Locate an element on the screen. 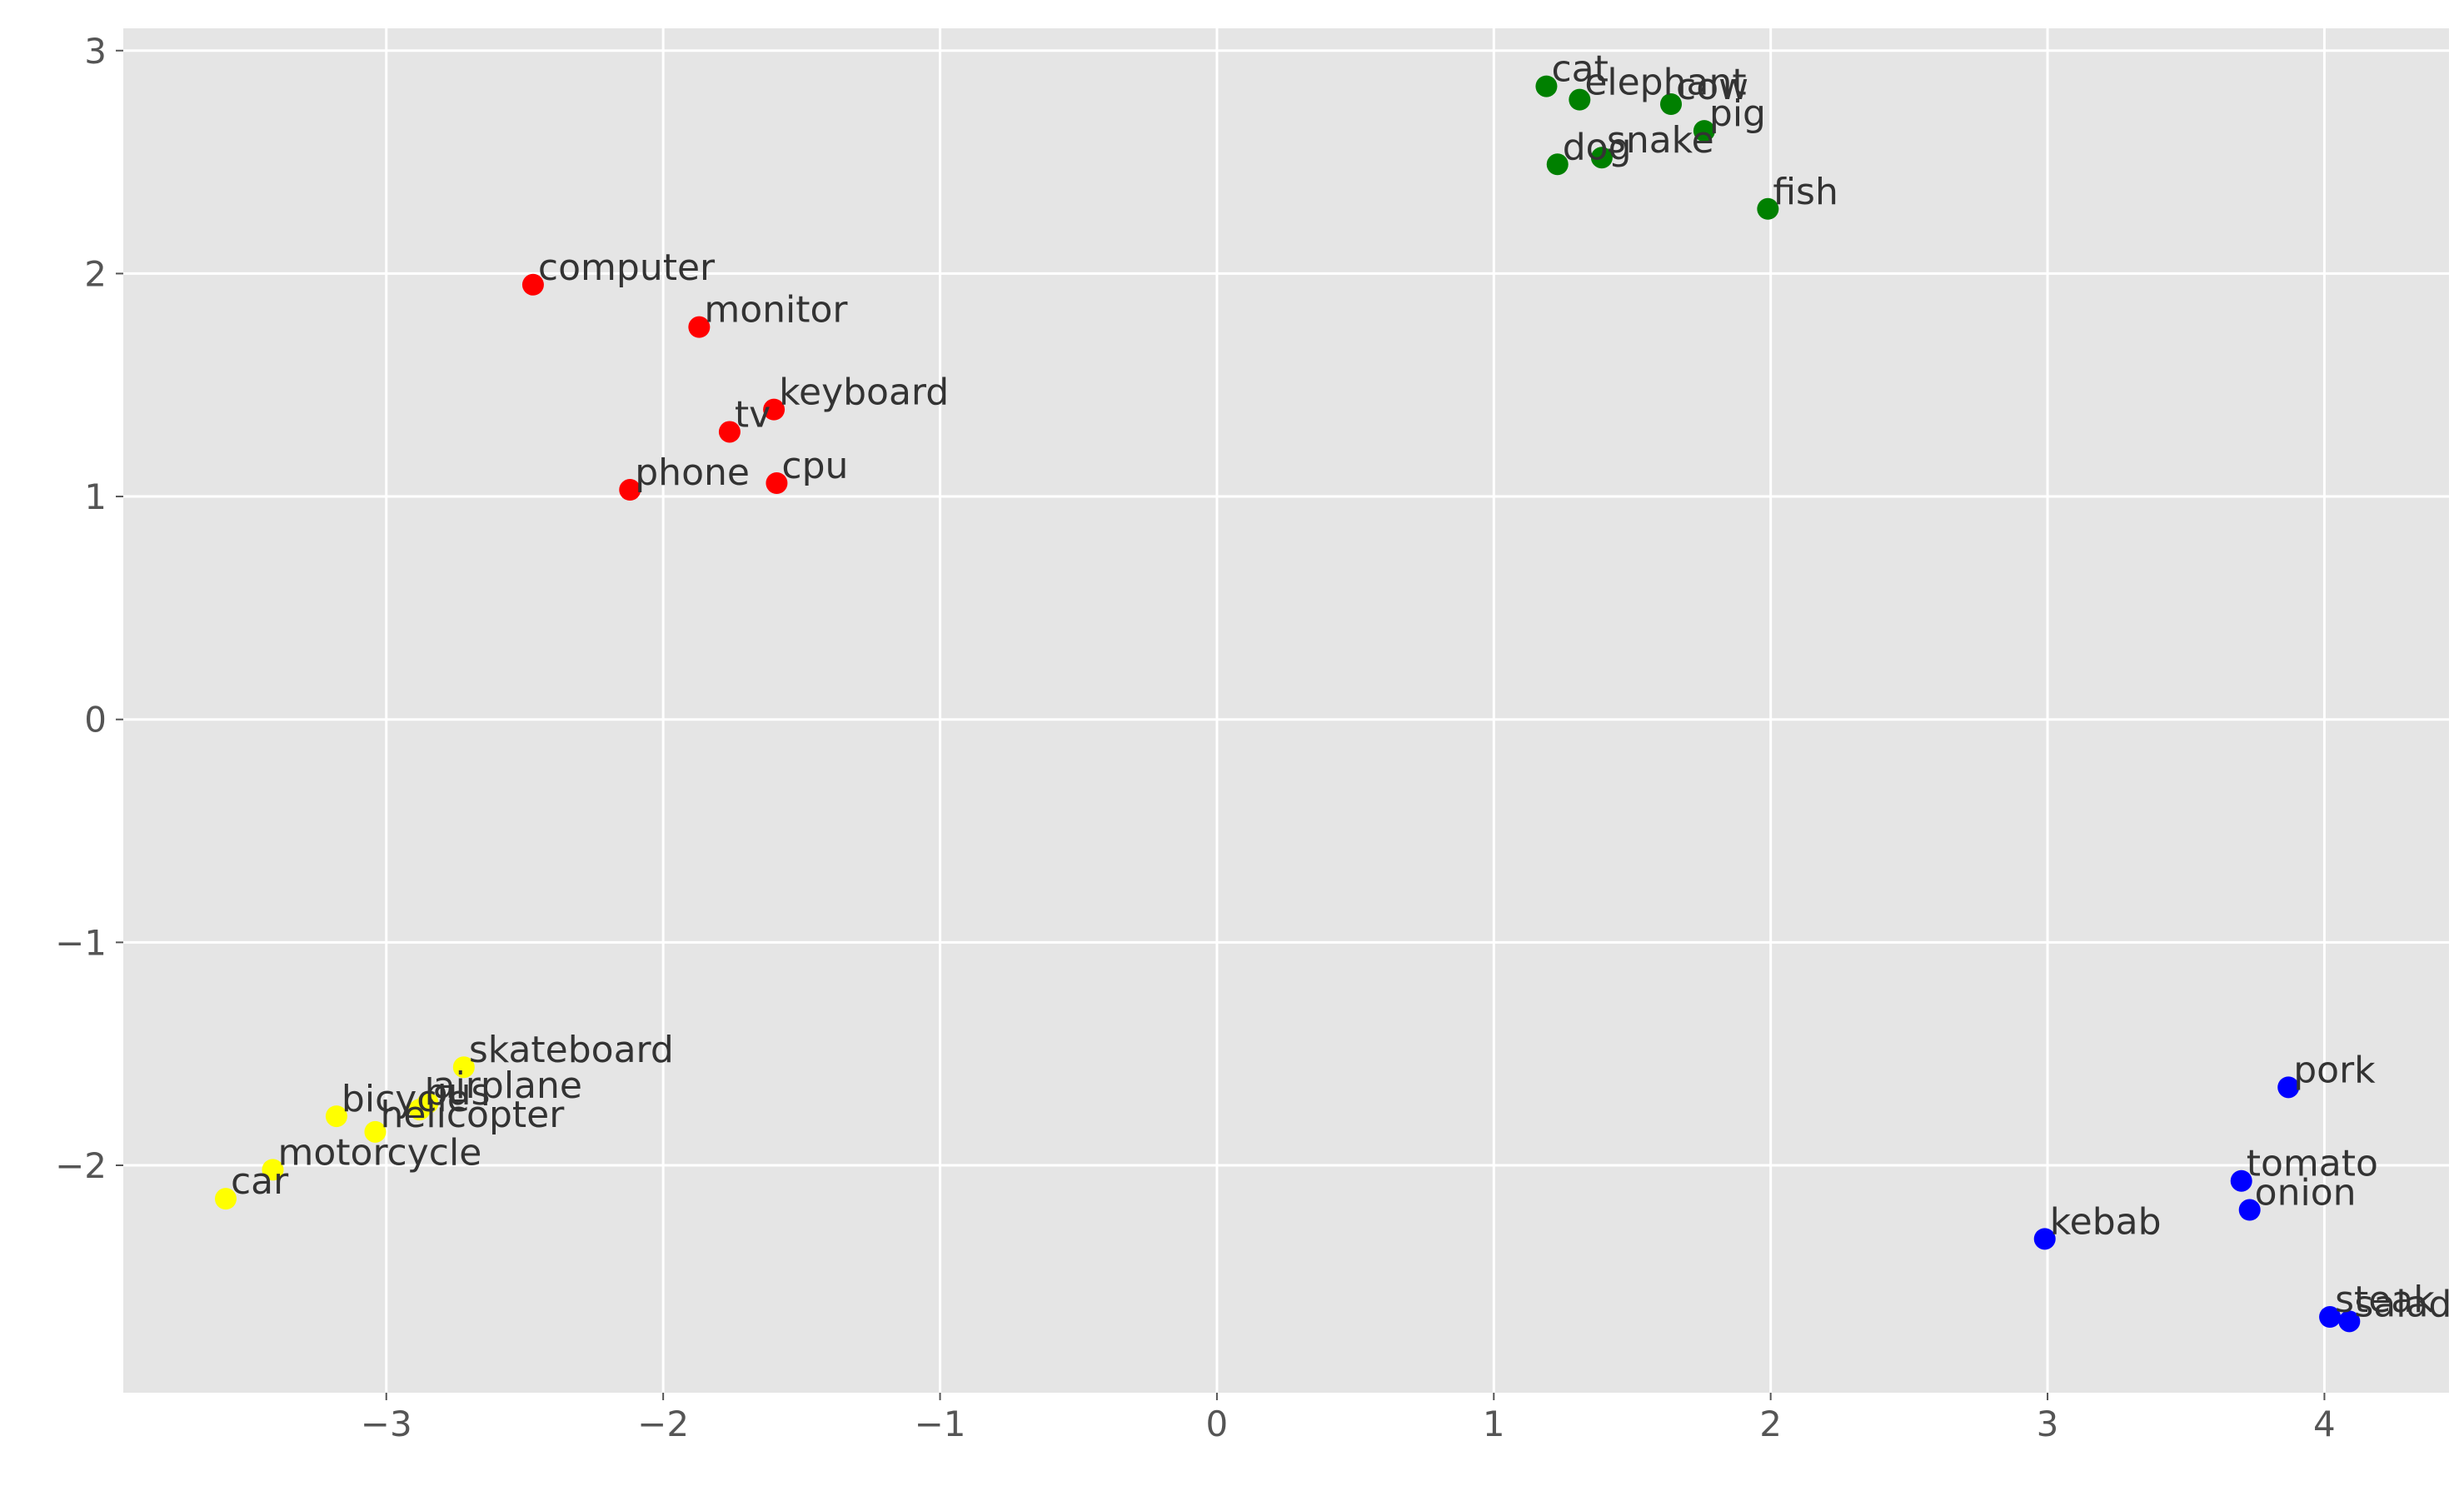  y-tick-label: −1 is located at coordinates (81, 942).